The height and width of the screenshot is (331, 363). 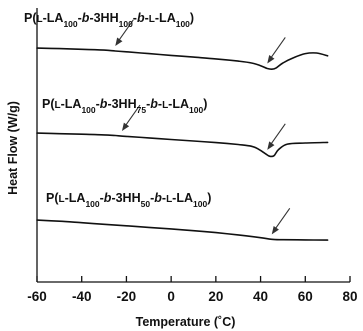 What do you see at coordinates (82, 296) in the screenshot?
I see `x-tick-label: -40` at bounding box center [82, 296].